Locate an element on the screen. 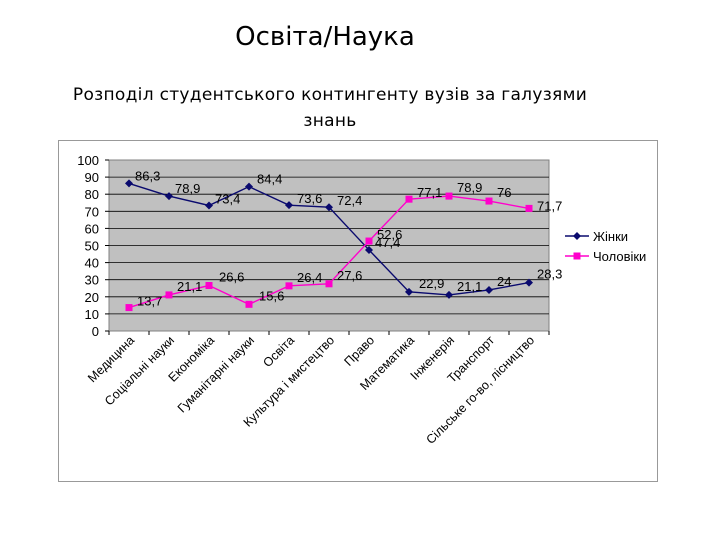  y-tick-label: 0 is located at coordinates (95, 331).